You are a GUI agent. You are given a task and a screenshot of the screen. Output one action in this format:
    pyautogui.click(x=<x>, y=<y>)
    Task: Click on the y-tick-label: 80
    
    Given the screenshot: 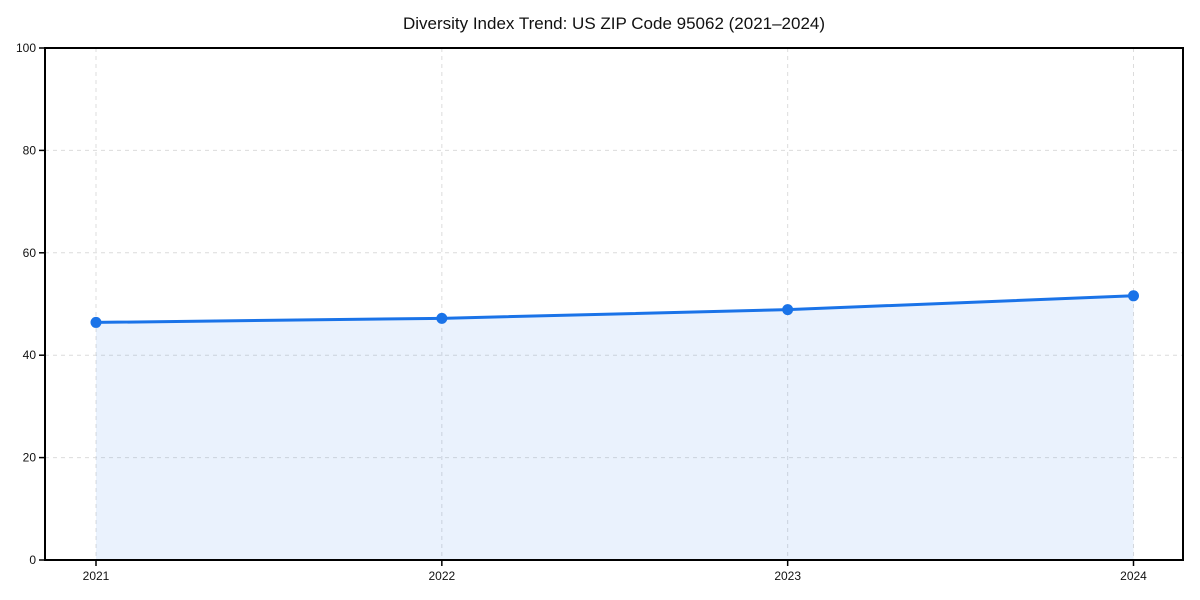 What is the action you would take?
    pyautogui.click(x=30, y=150)
    